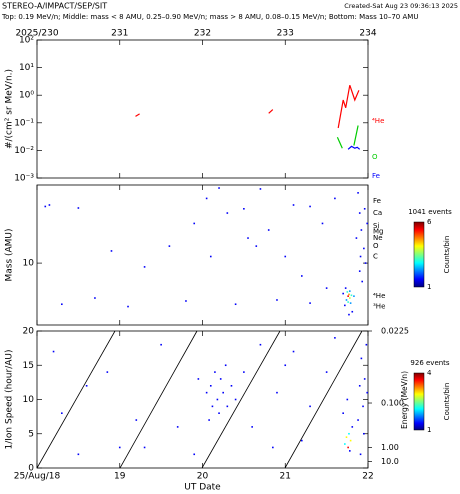 This screenshot has width=460, height=494. What do you see at coordinates (24, 179) in the screenshot?
I see `y-tick-label: 10⁻³` at bounding box center [24, 179].